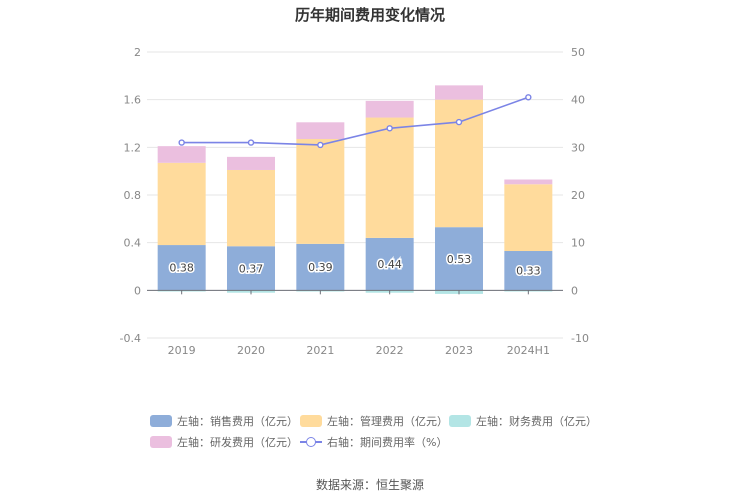 The width and height of the screenshot is (740, 500). Describe the element at coordinates (133, 243) in the screenshot. I see `y-left-tick-label: 0.4` at that location.